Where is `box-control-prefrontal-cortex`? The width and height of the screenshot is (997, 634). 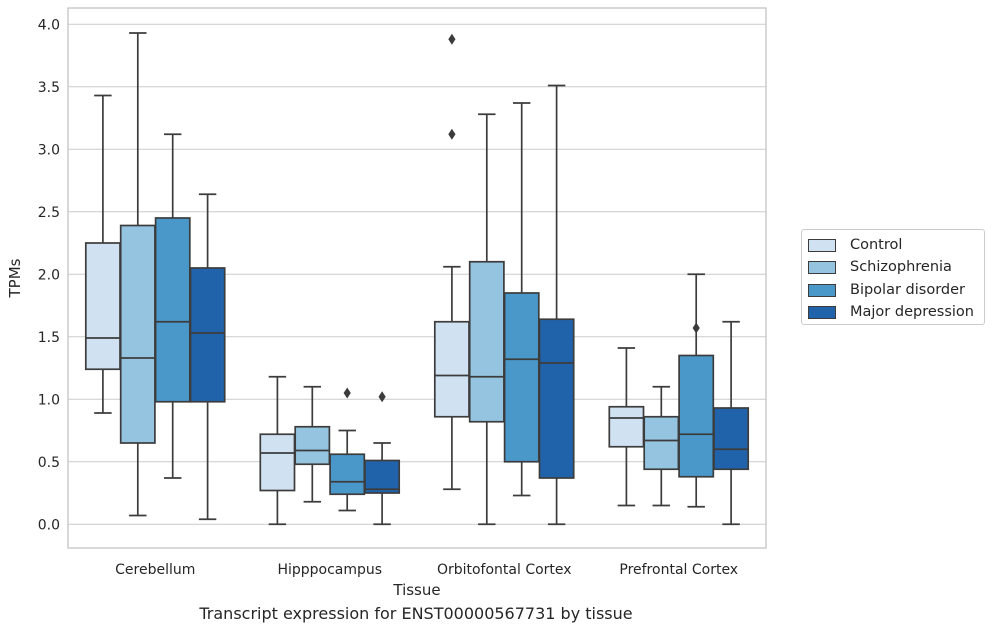 box-control-prefrontal-cortex is located at coordinates (626, 427).